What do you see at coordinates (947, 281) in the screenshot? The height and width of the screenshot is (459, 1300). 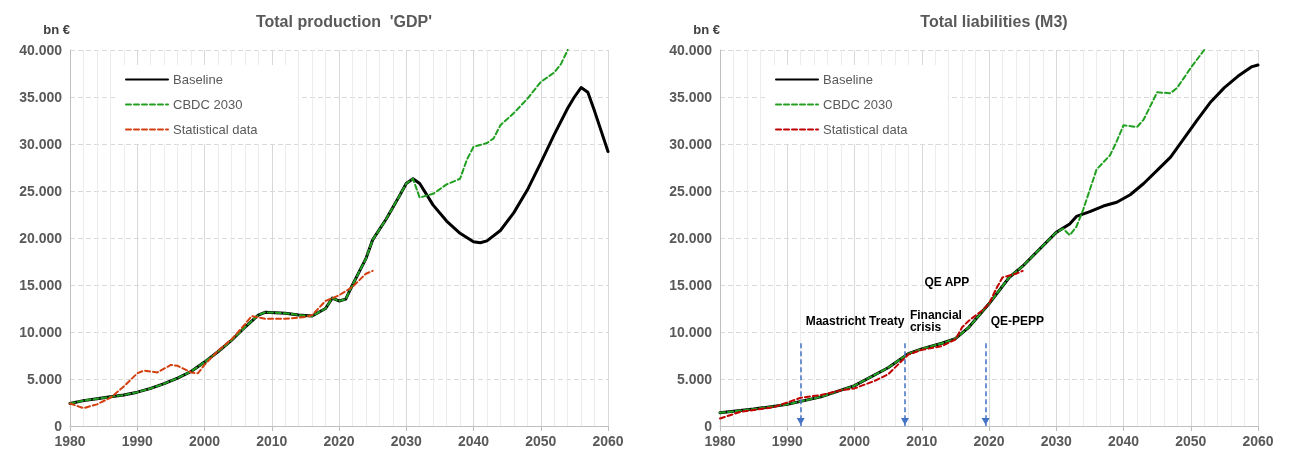 I see `annotation: QE APP` at bounding box center [947, 281].